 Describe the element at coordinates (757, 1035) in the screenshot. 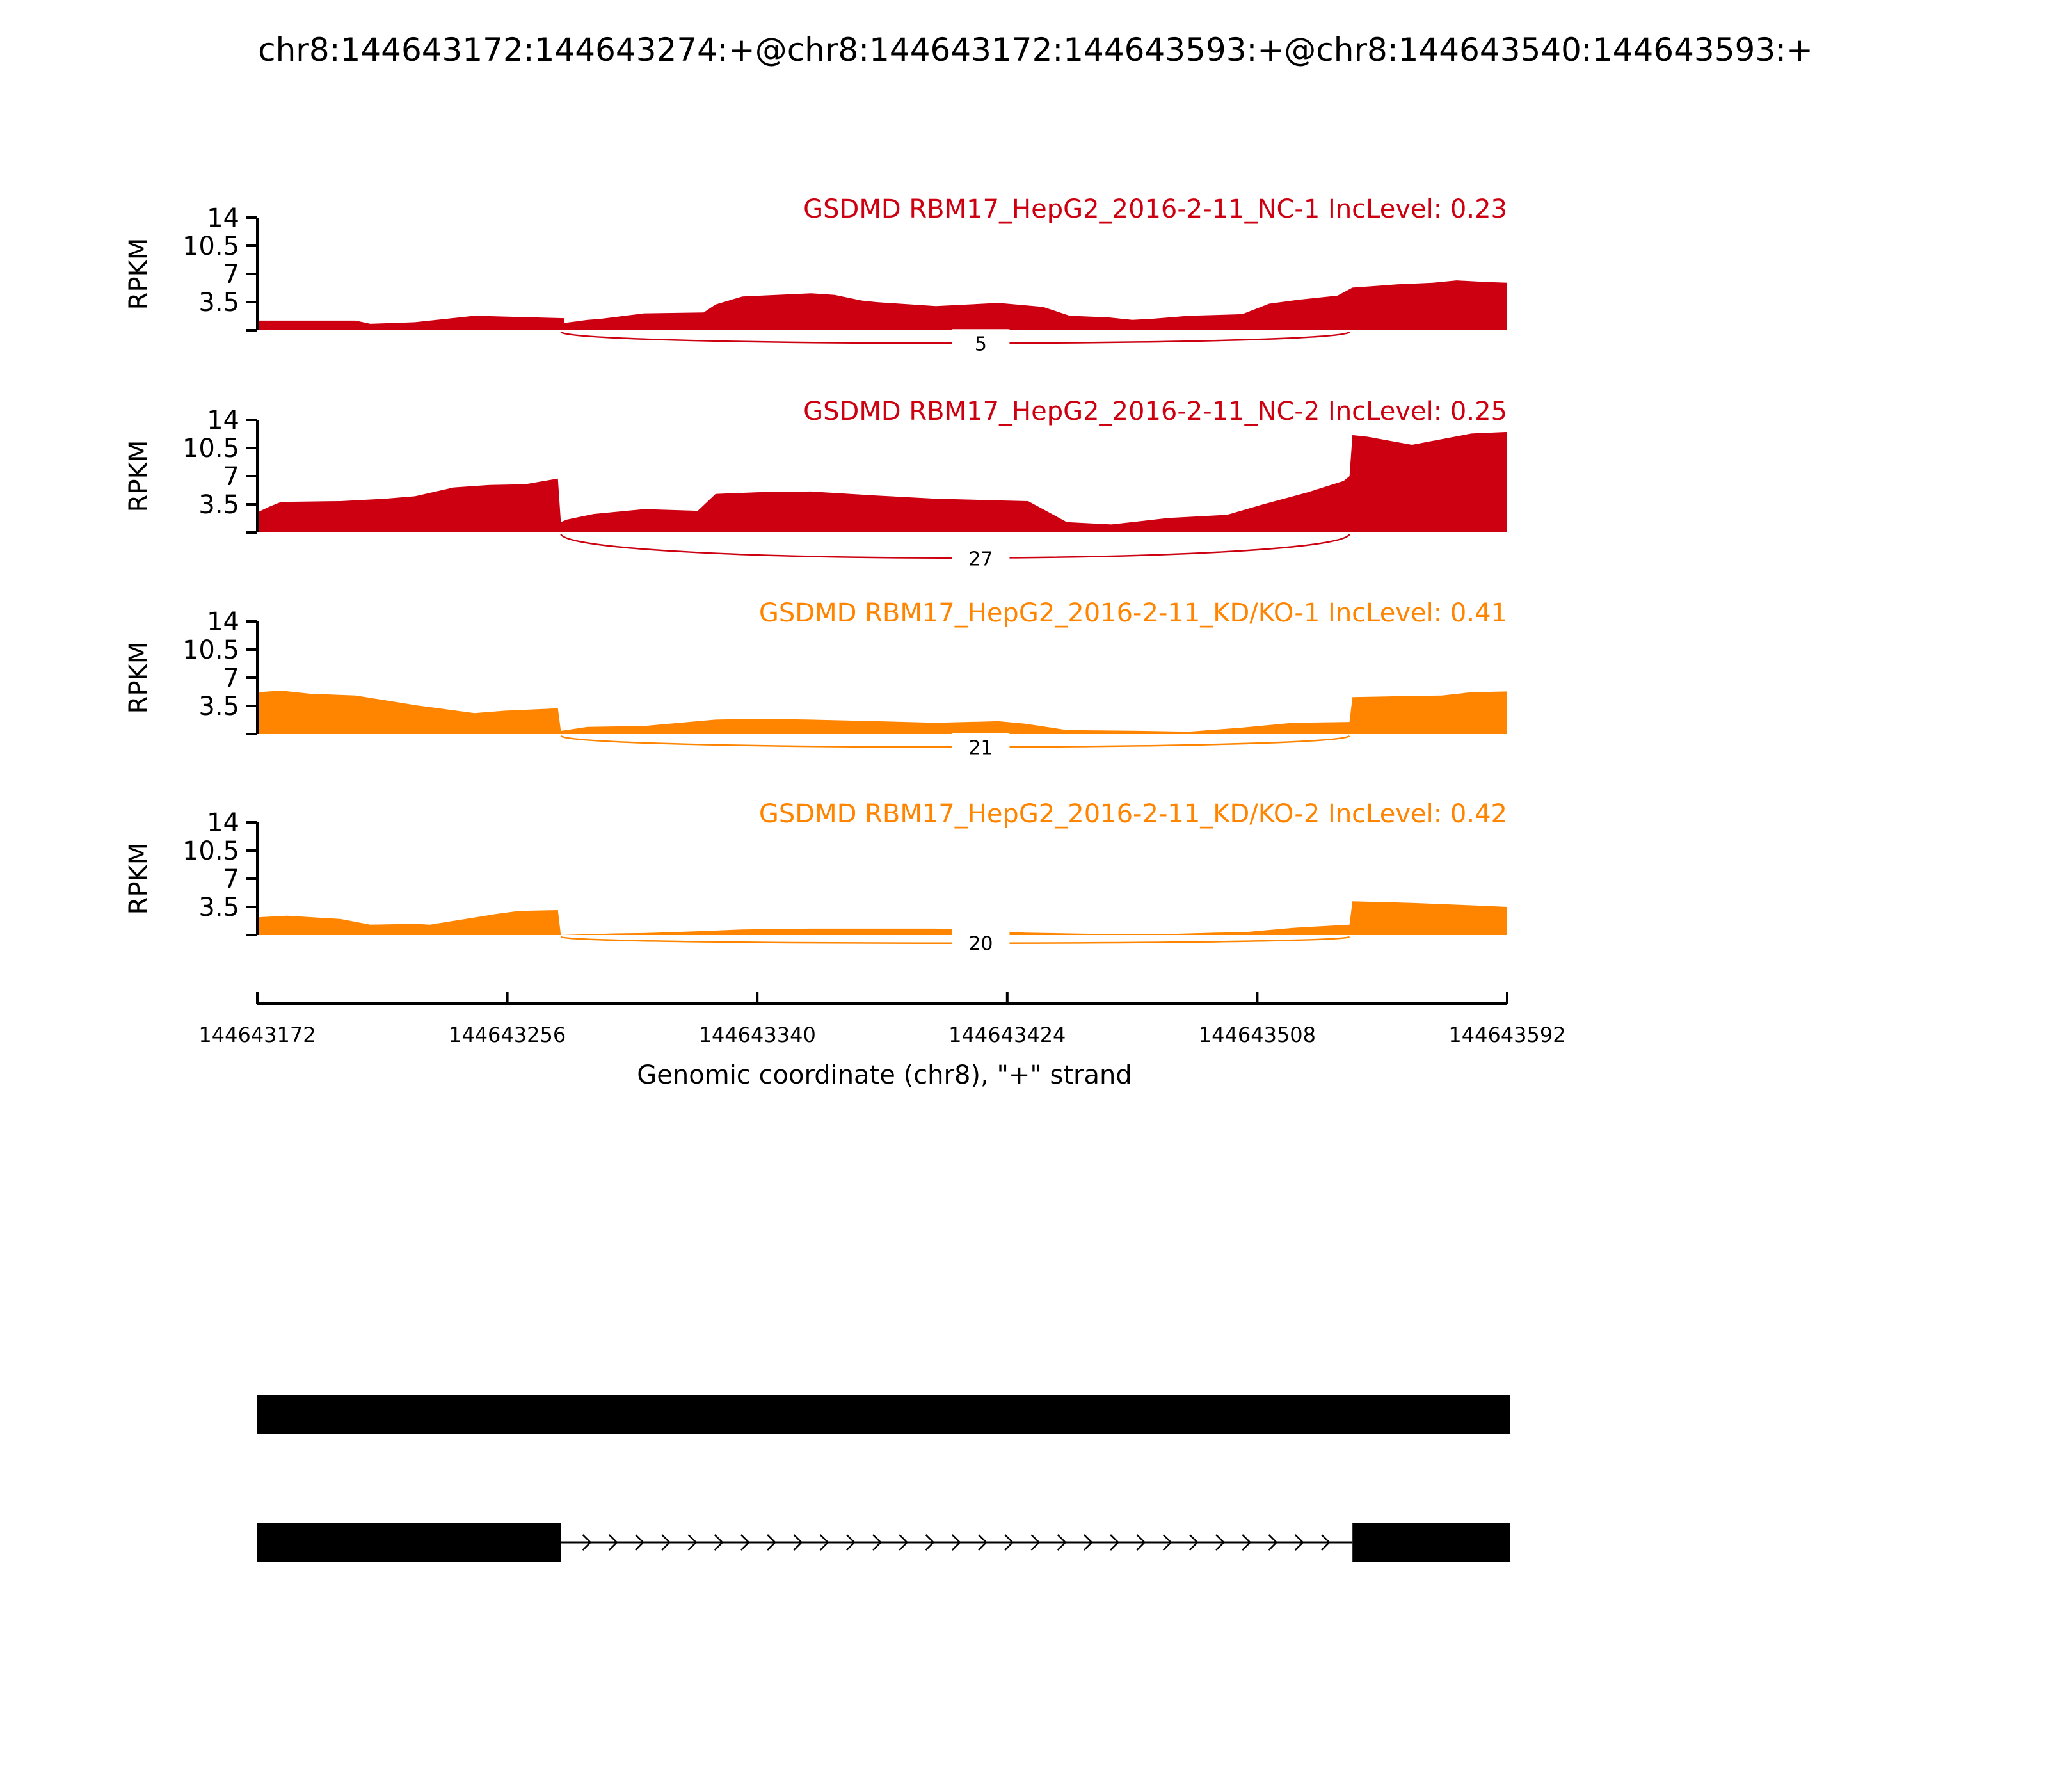

I see `x-tick-label: 144643340` at that location.